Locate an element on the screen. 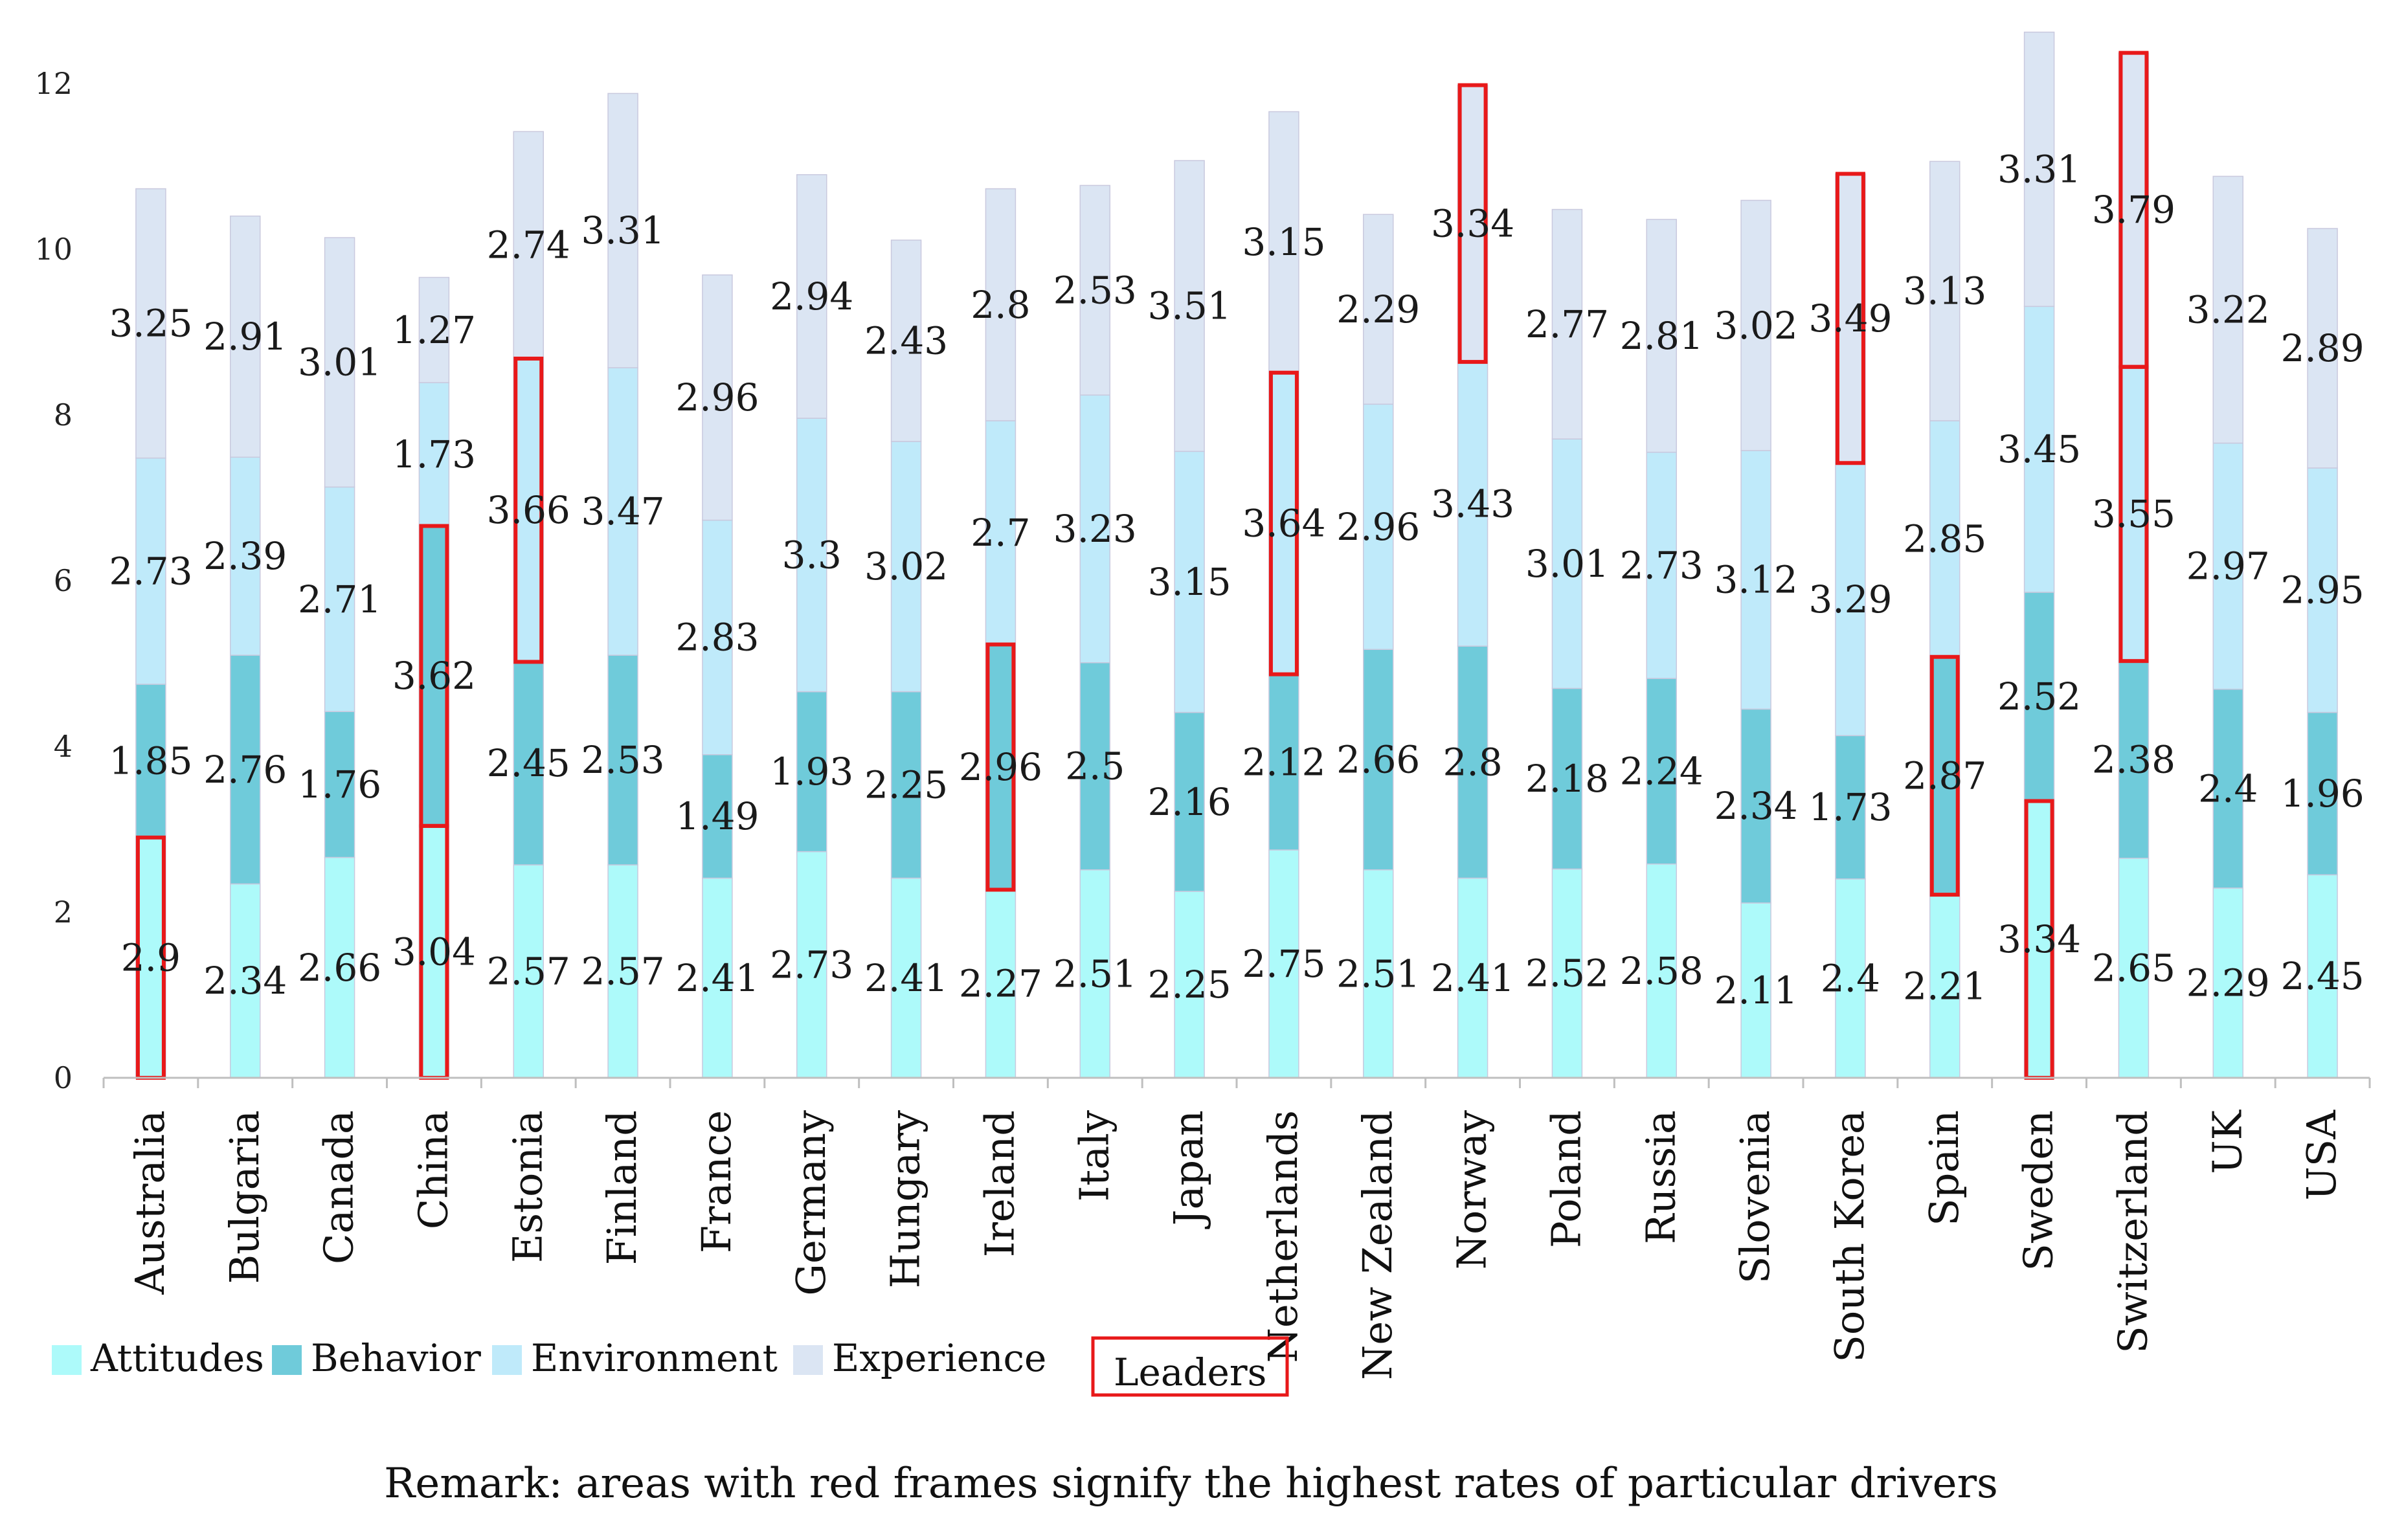  value-label-canada-attitudes: 2.66 is located at coordinates (339, 968).